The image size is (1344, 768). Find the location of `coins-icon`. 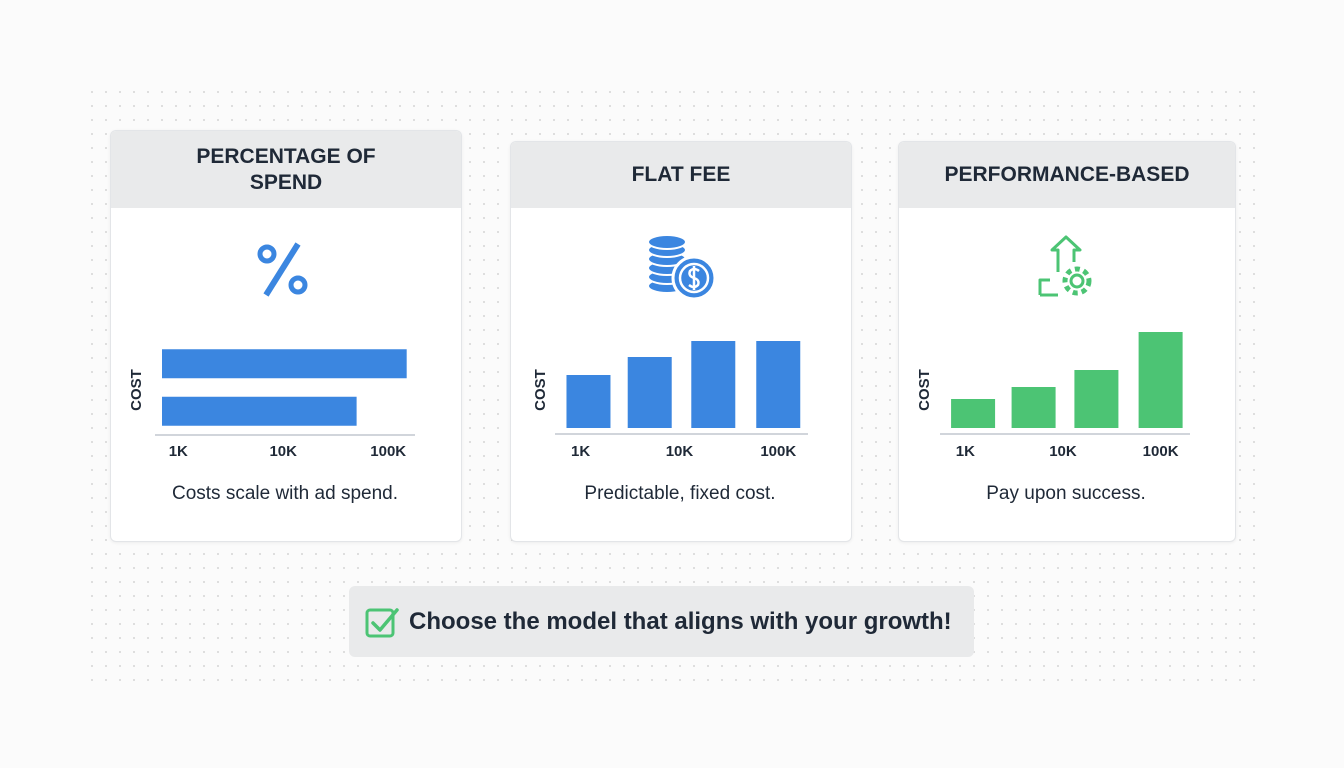

coins-icon is located at coordinates (682, 267).